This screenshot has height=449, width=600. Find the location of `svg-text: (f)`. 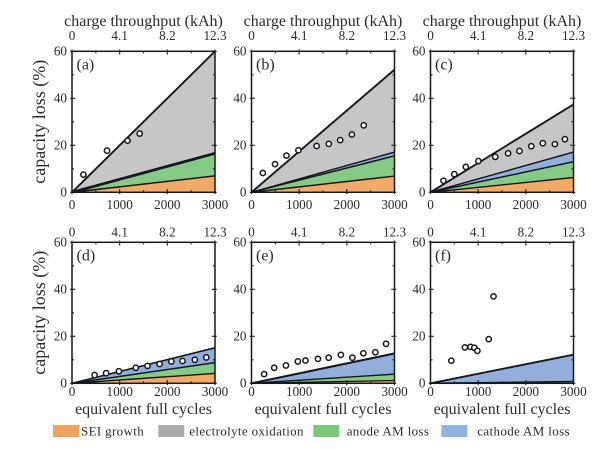

svg-text: (f) is located at coordinates (443, 255).